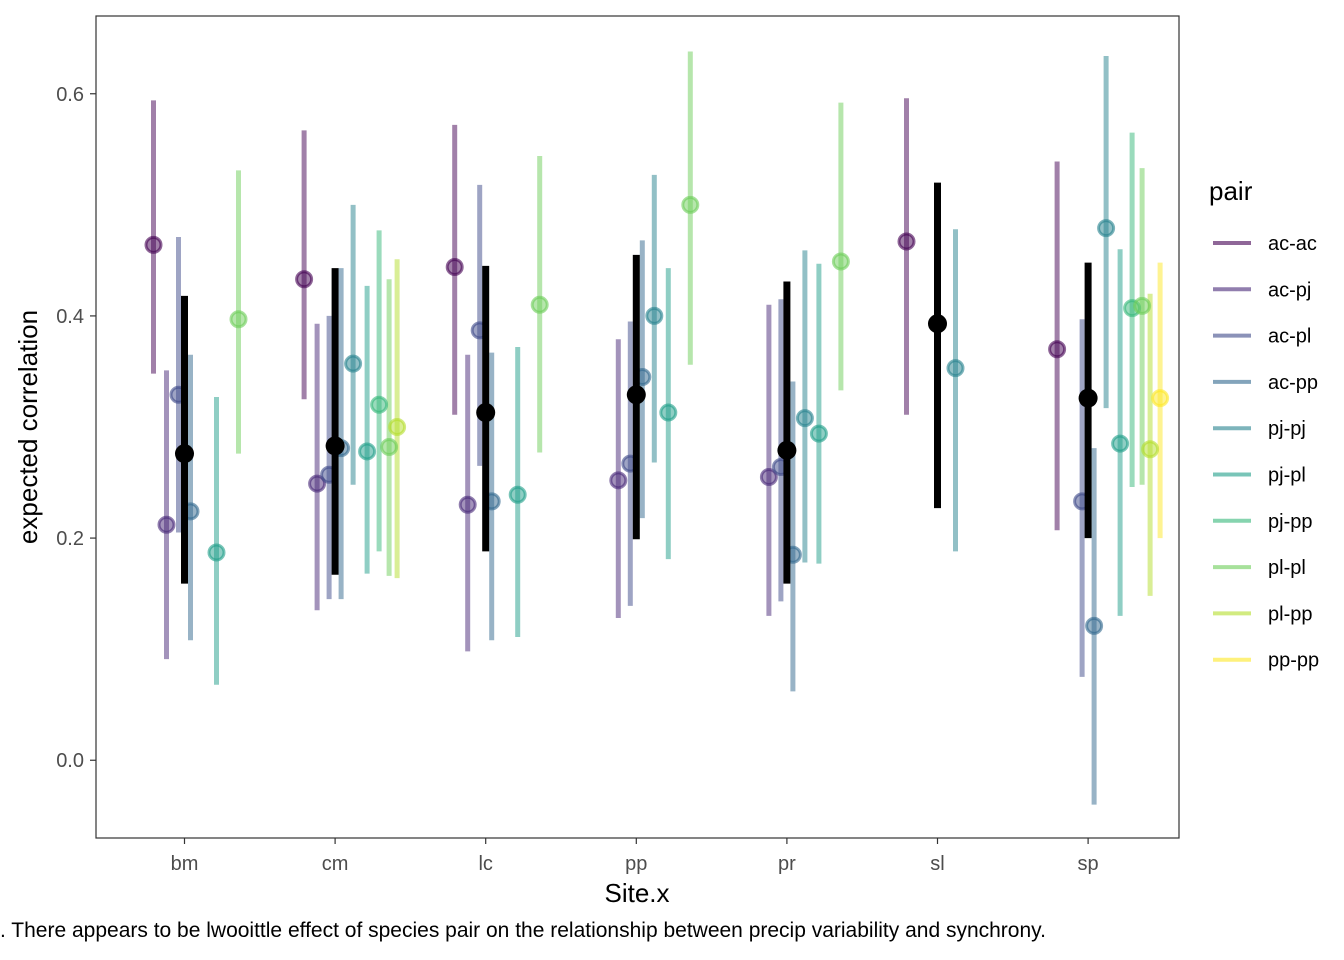  I want to click on point-pj-pl-pp, so click(668, 412).